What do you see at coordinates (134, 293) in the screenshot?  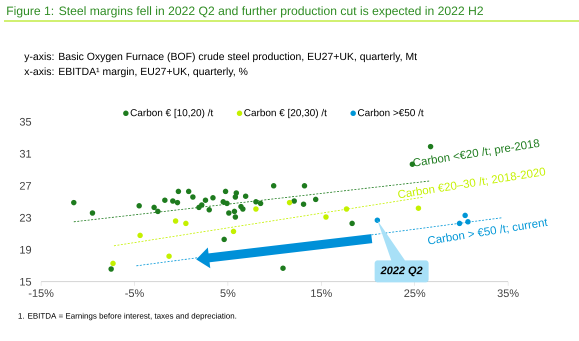 I see `x-tick-label: -5%` at bounding box center [134, 293].